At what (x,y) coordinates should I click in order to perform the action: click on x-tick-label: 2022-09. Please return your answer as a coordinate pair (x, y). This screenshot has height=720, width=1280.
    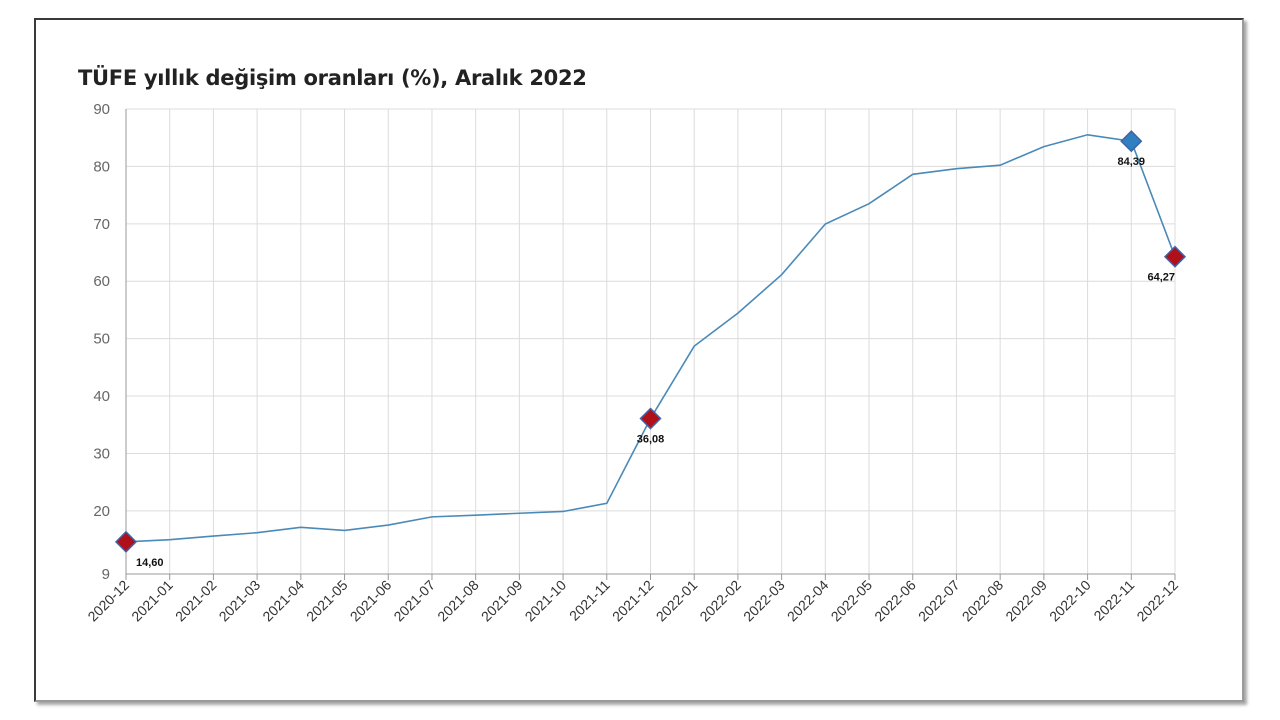
    Looking at the image, I should click on (1026, 601).